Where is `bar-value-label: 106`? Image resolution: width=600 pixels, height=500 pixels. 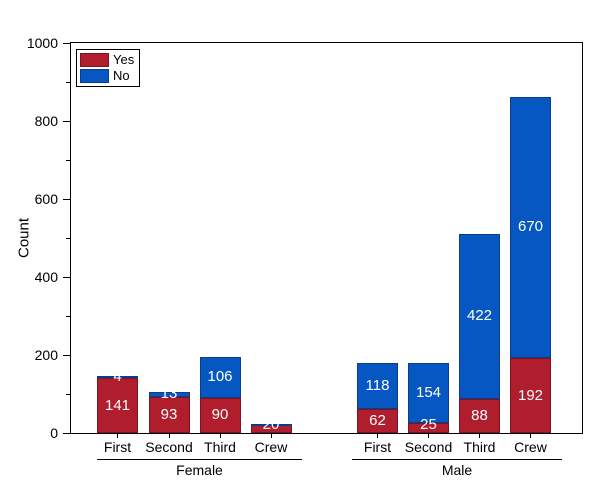
bar-value-label: 106 is located at coordinates (220, 377).